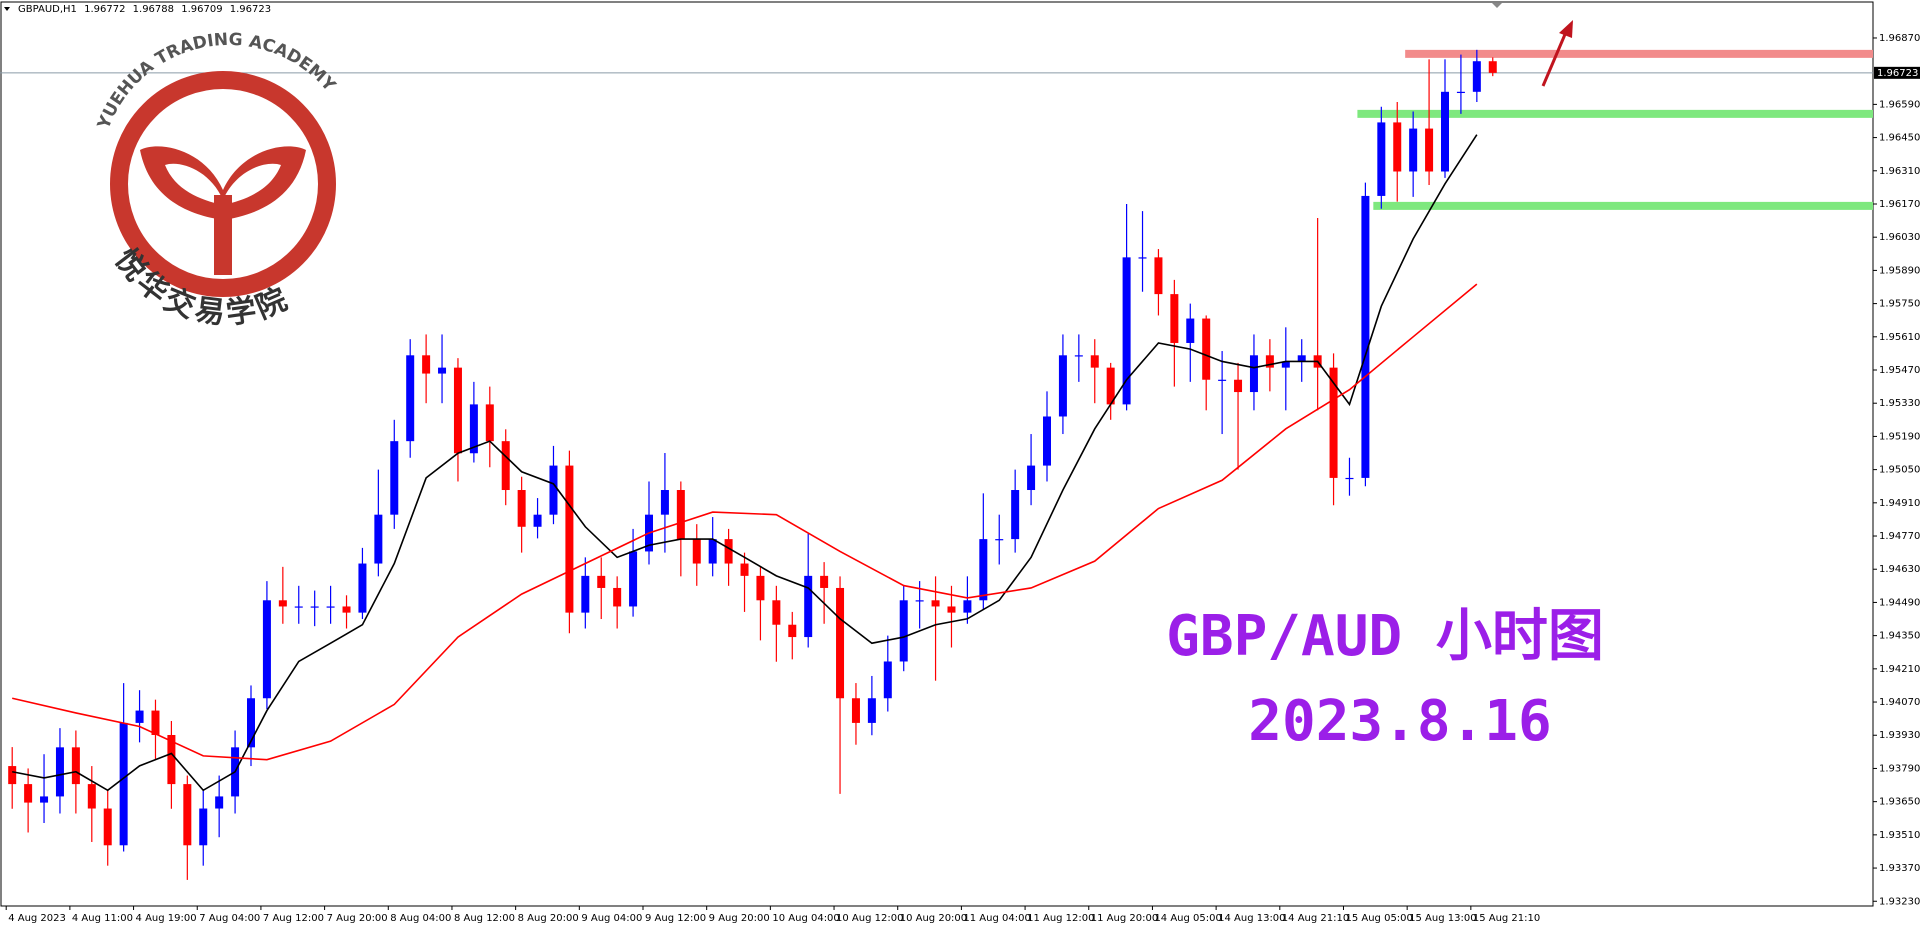  I want to click on x-tick-label: 4 Aug 19:00, so click(166, 918).